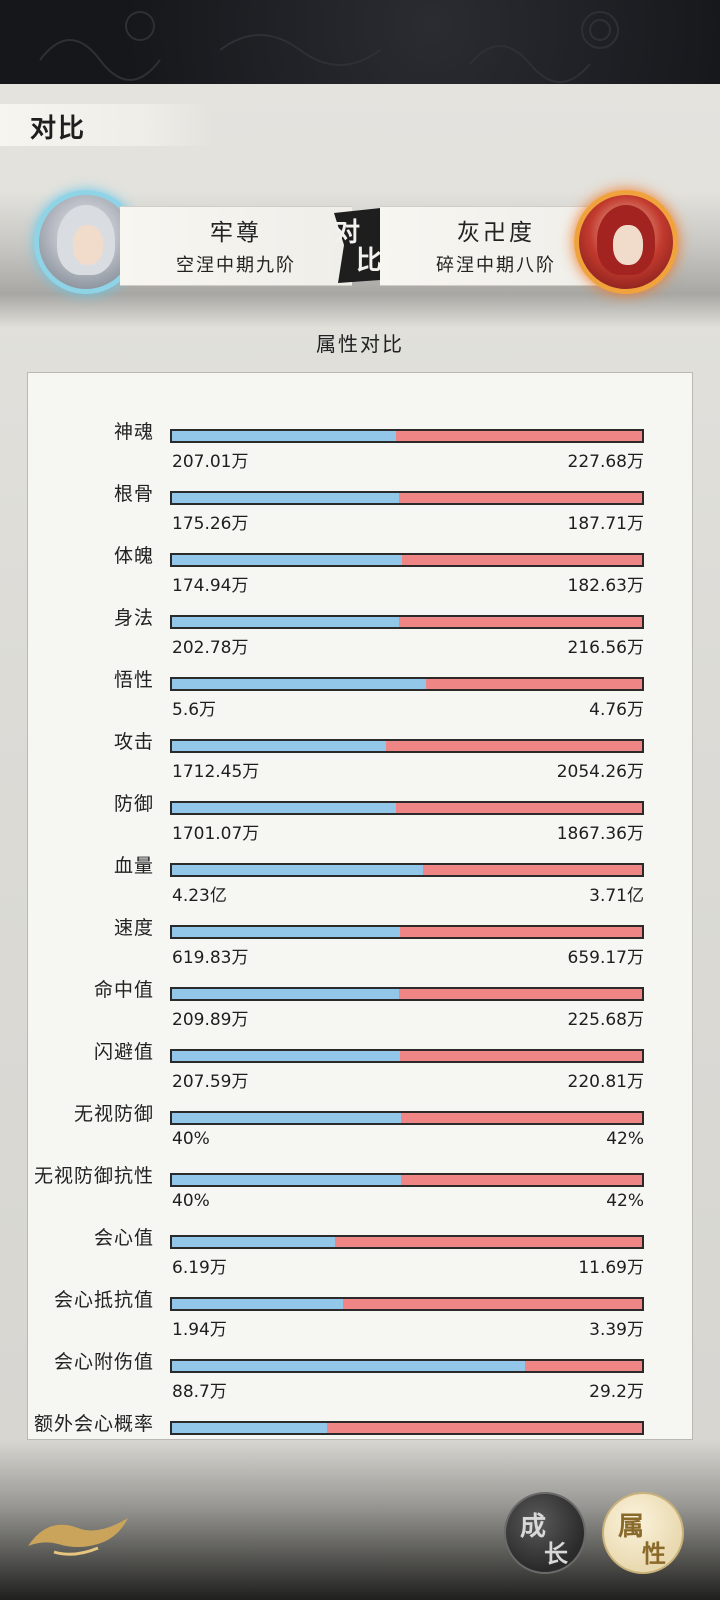 This screenshot has width=720, height=1600. Describe the element at coordinates (605, 1082) in the screenshot. I see `stat-right-value: 220.81万` at that location.